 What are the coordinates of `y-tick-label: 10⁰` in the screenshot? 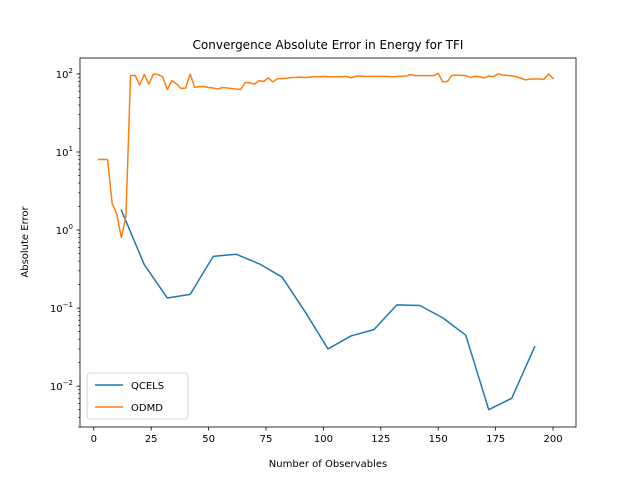 It's located at (64, 230).